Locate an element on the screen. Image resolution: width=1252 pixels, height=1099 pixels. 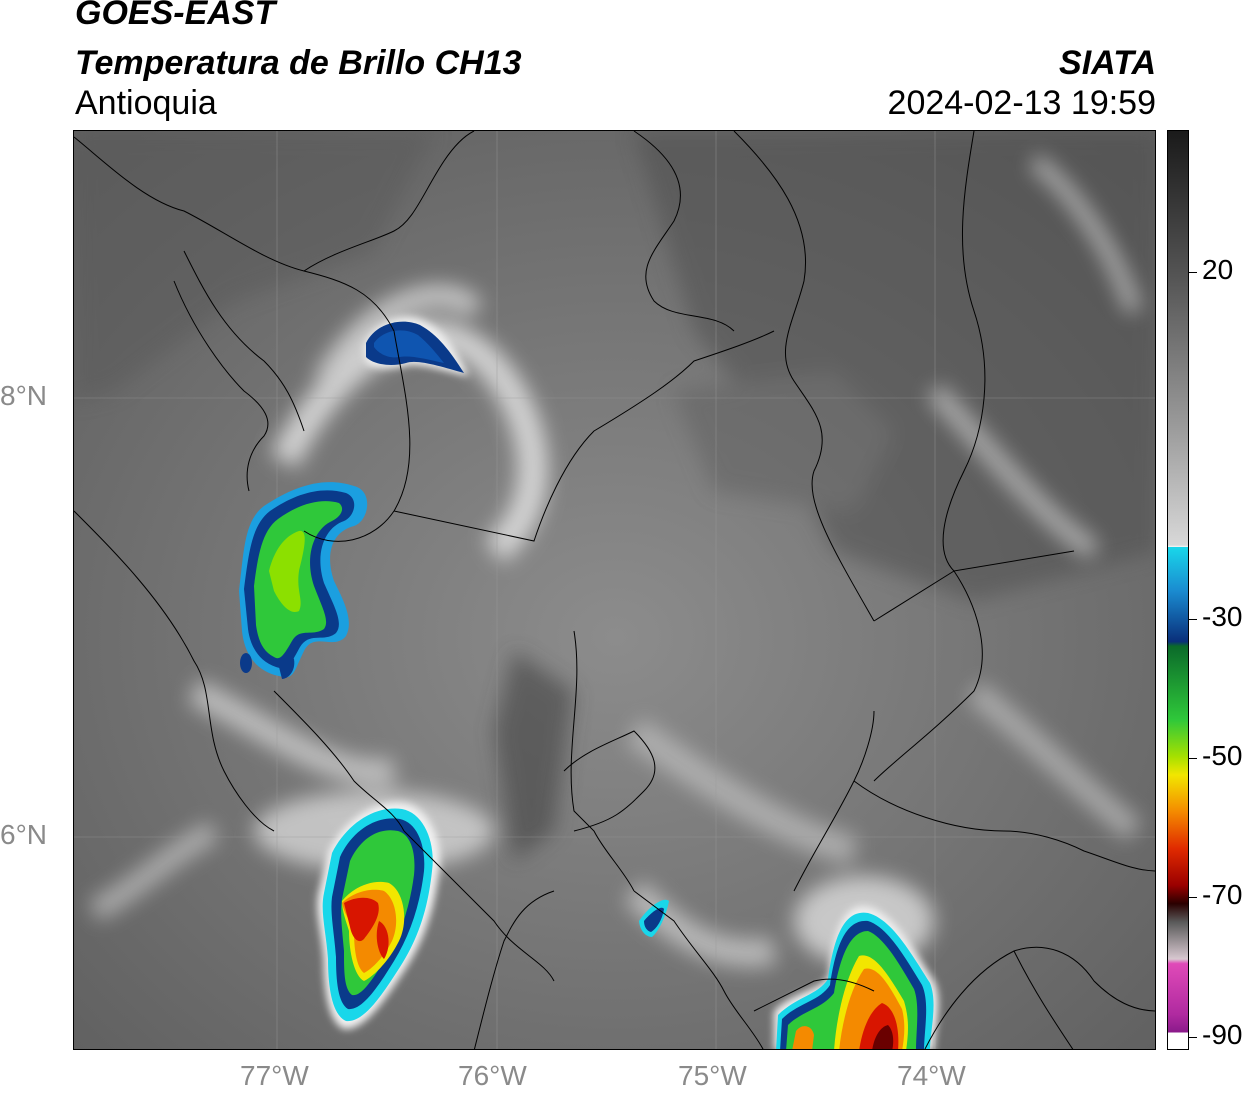
colorbar-tick-minus90 is located at coordinates (1193, 1037).